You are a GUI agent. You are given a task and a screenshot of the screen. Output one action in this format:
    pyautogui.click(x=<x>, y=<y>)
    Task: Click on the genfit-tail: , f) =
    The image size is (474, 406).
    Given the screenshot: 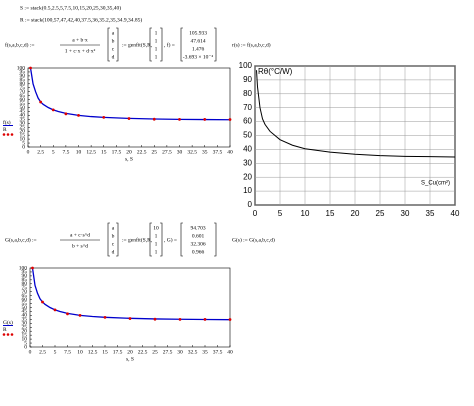 What is the action you would take?
    pyautogui.click(x=169, y=44)
    